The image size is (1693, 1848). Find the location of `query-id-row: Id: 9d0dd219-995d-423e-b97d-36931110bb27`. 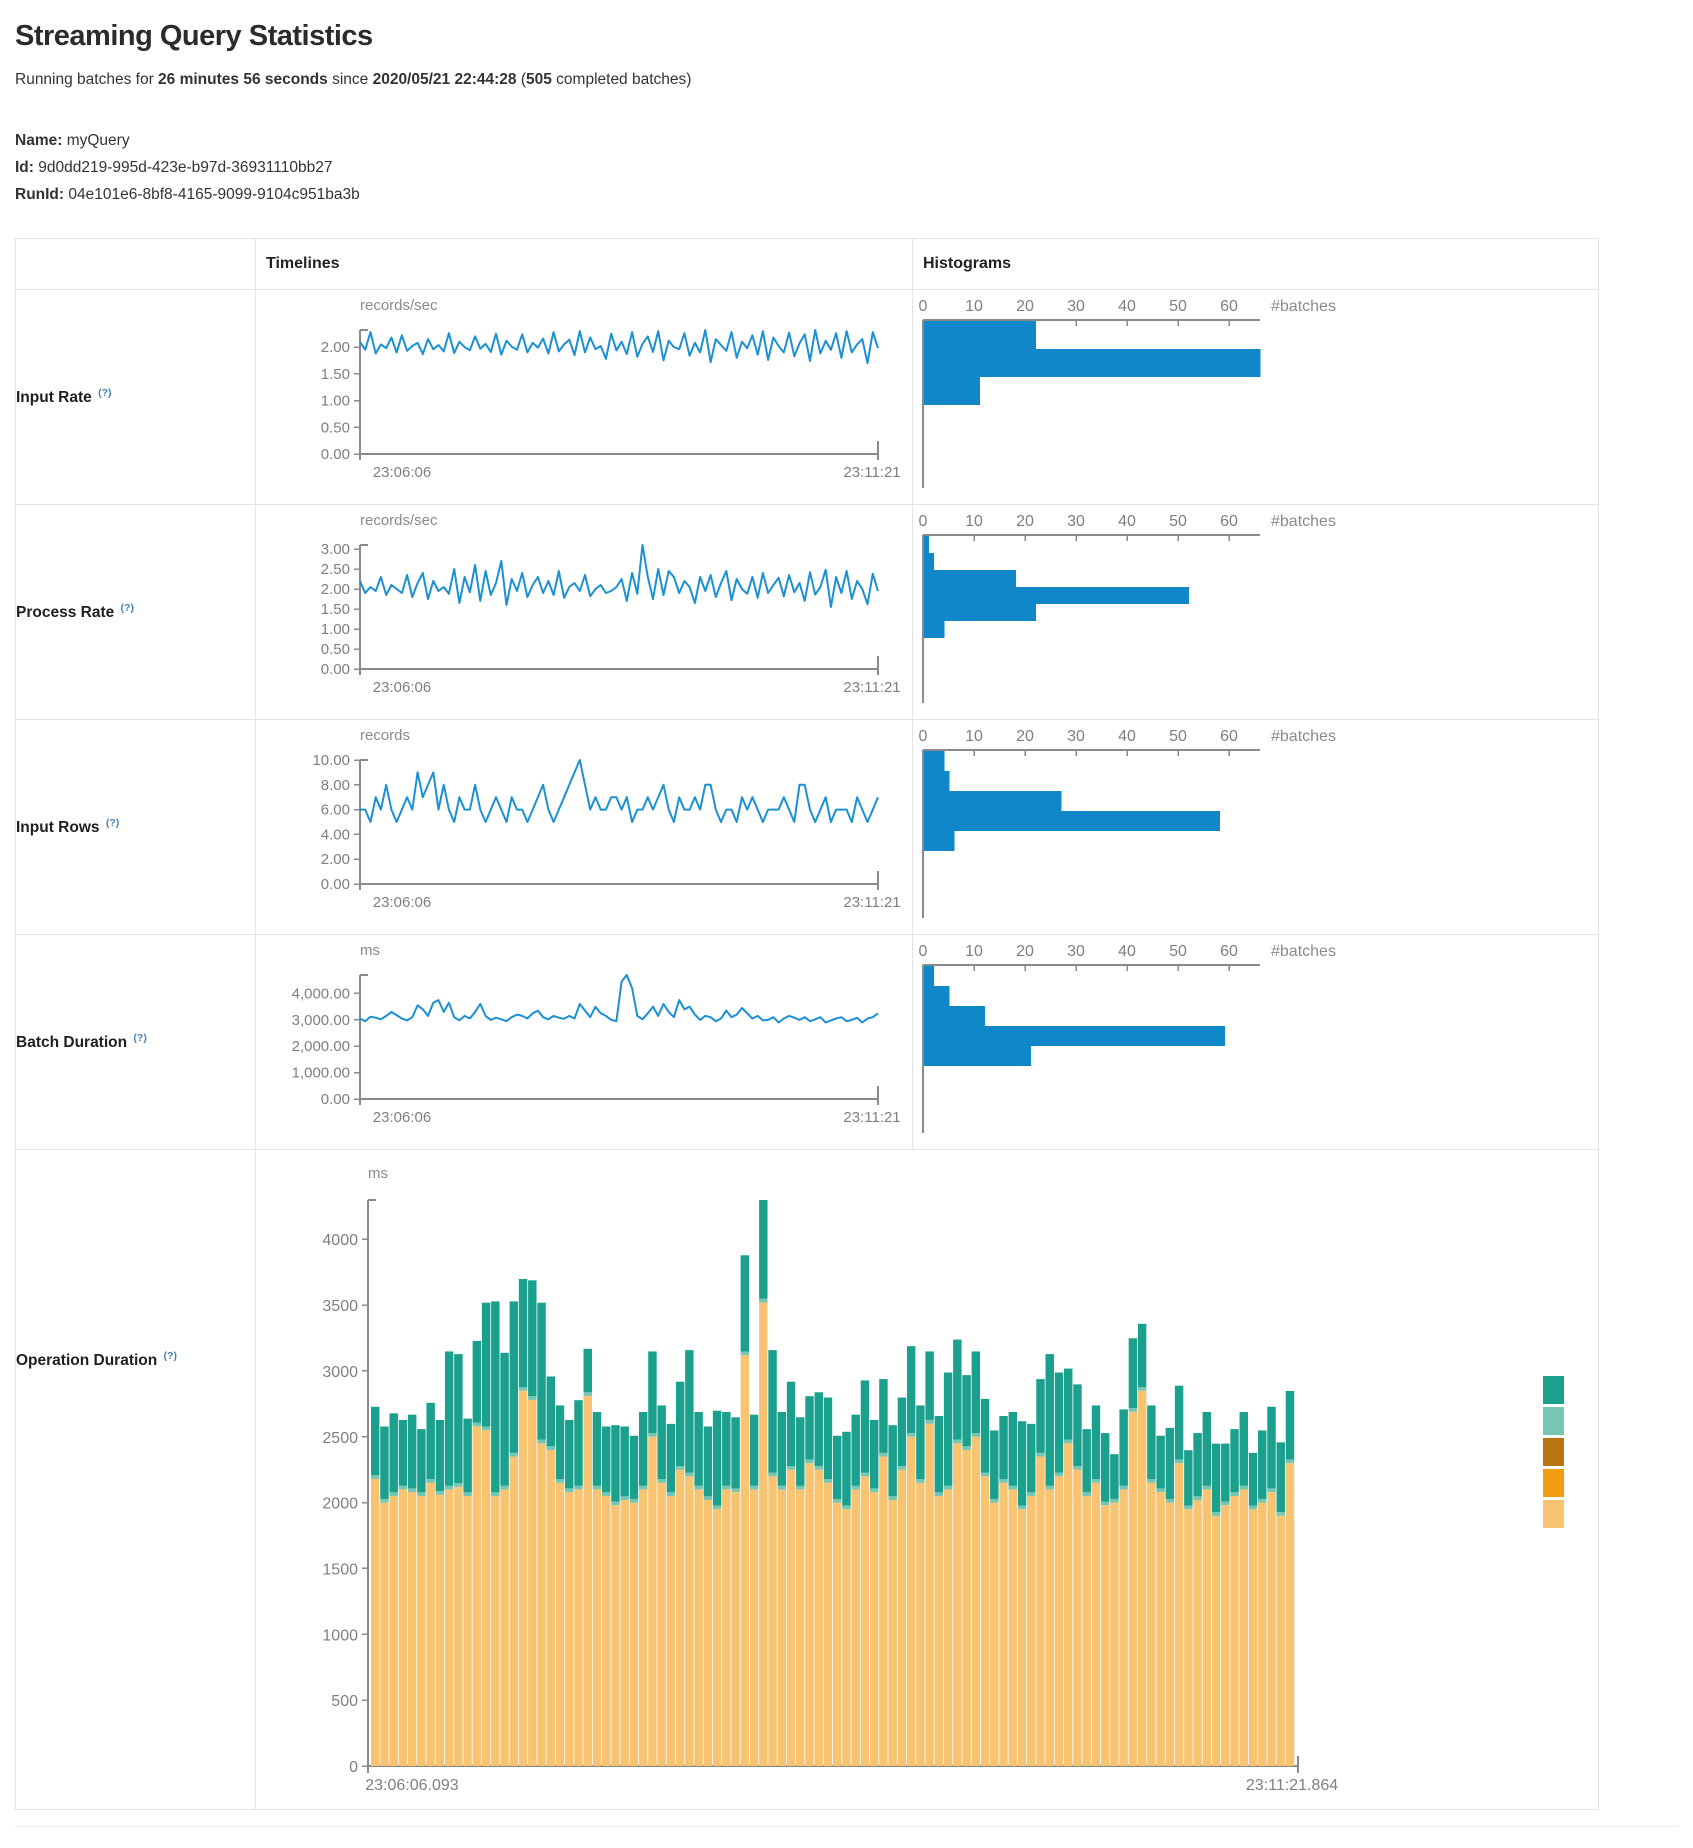

query-id-row: Id: 9d0dd219-995d-423e-b97d-36931110bb27 is located at coordinates (846, 167).